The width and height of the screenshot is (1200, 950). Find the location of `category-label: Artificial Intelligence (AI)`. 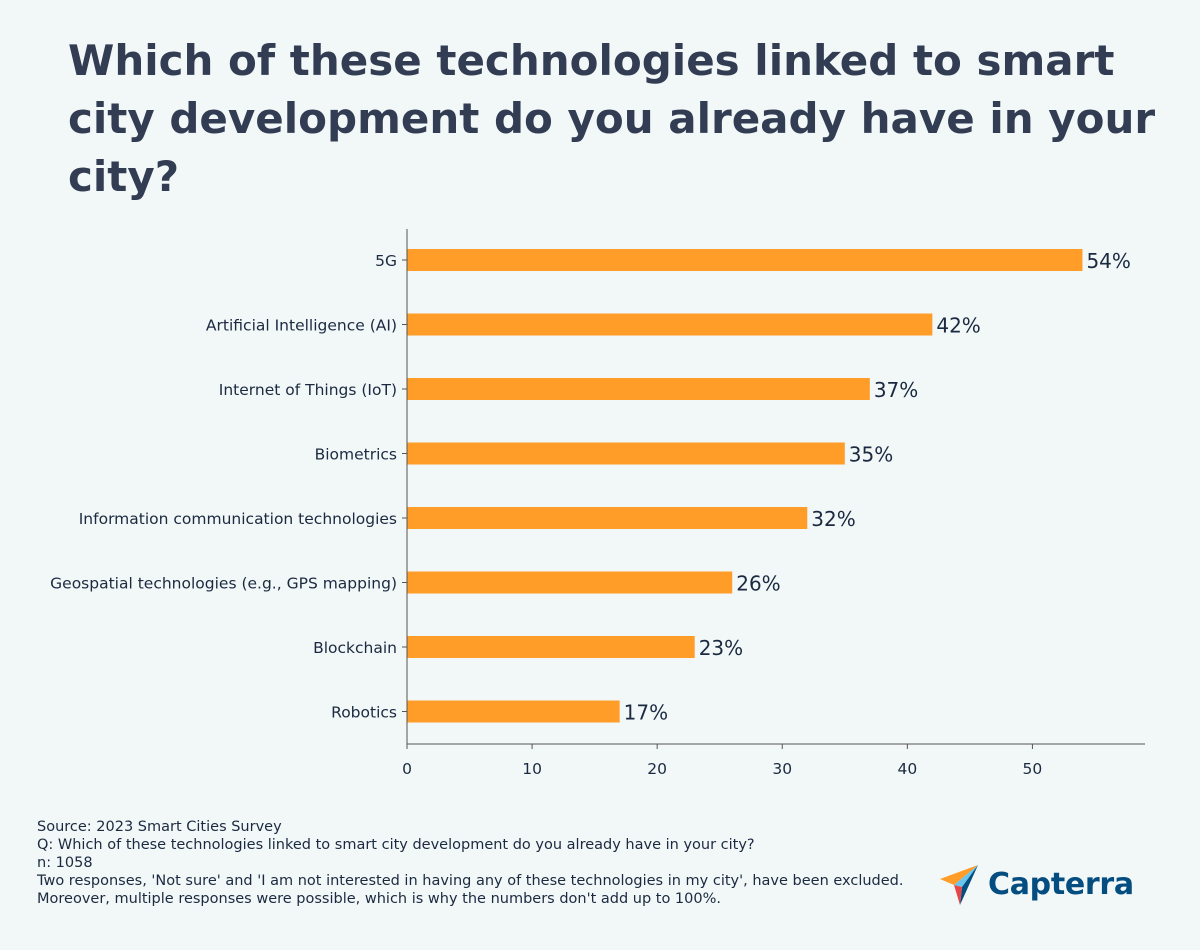

category-label: Artificial Intelligence (AI) is located at coordinates (301, 326).